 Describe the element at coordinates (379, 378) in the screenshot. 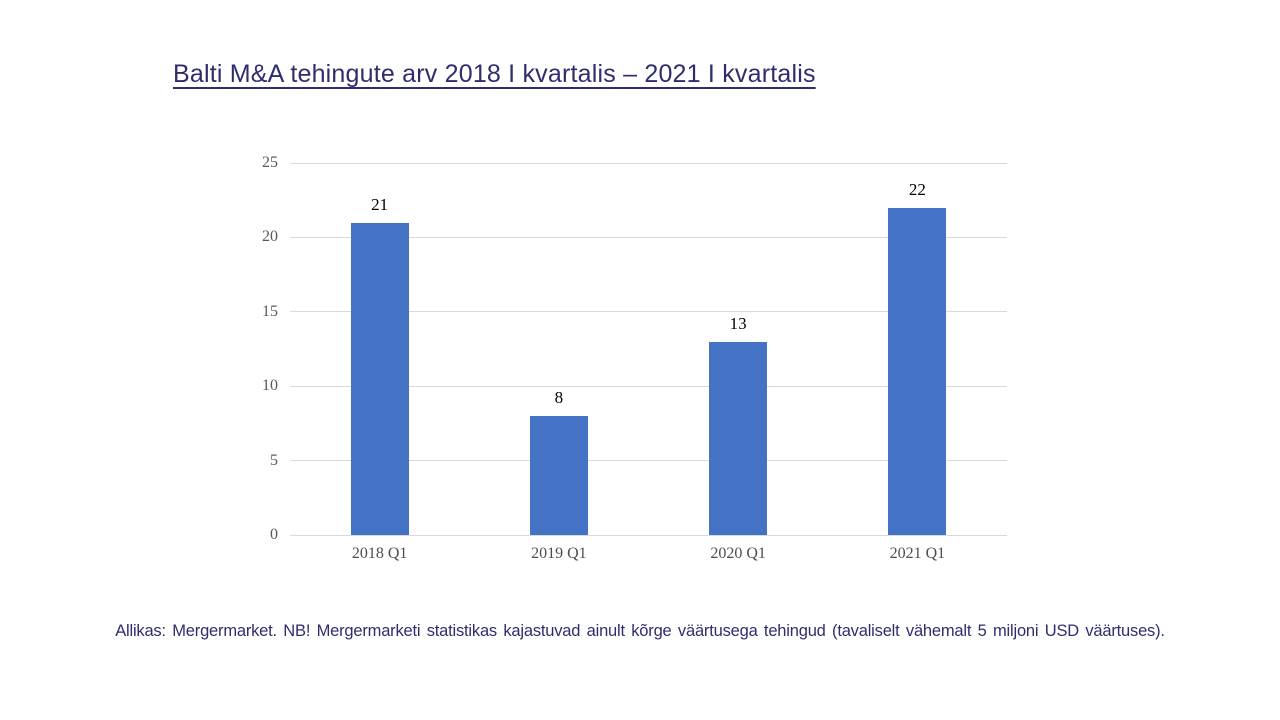

I see `bar-2018-q1` at that location.